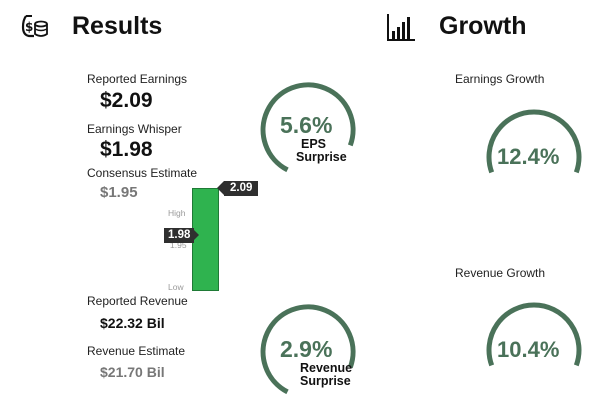  I want to click on money-bag-coins-icon: $, so click(35, 26).